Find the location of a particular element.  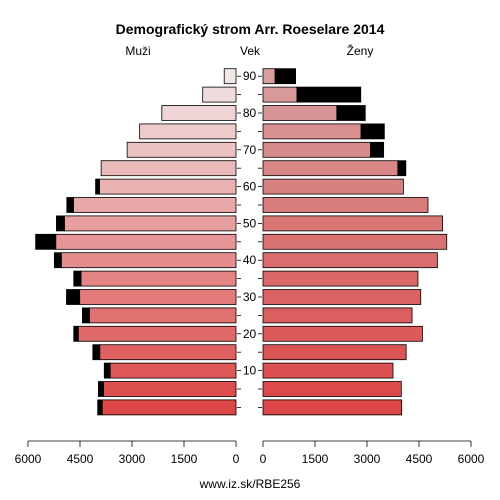

source-footer: www.iz.sk/RBE256 is located at coordinates (250, 484).